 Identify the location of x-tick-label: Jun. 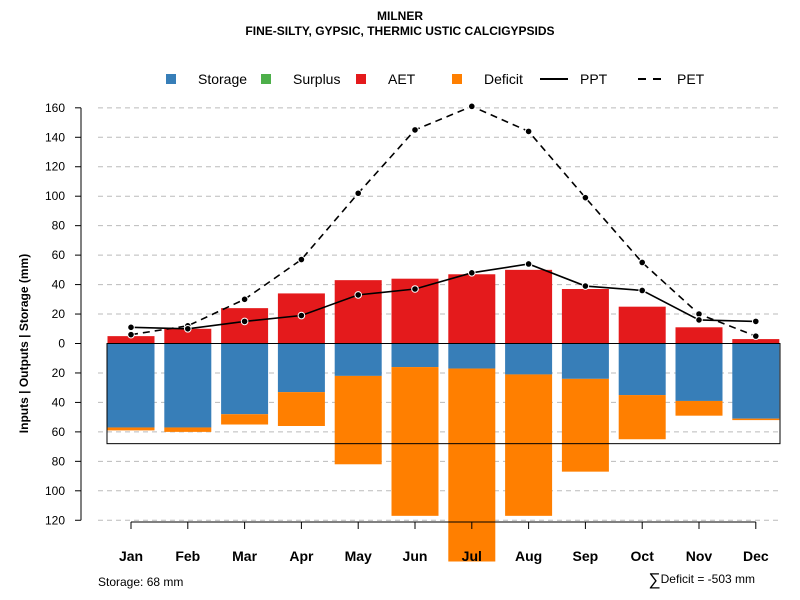
(415, 556).